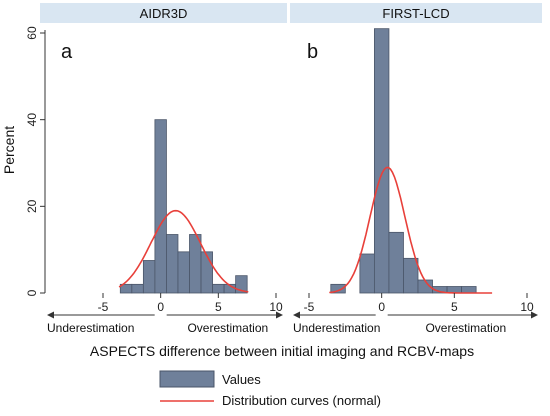 Image resolution: width=550 pixels, height=416 pixels. I want to click on panel-letter: b, so click(312, 52).